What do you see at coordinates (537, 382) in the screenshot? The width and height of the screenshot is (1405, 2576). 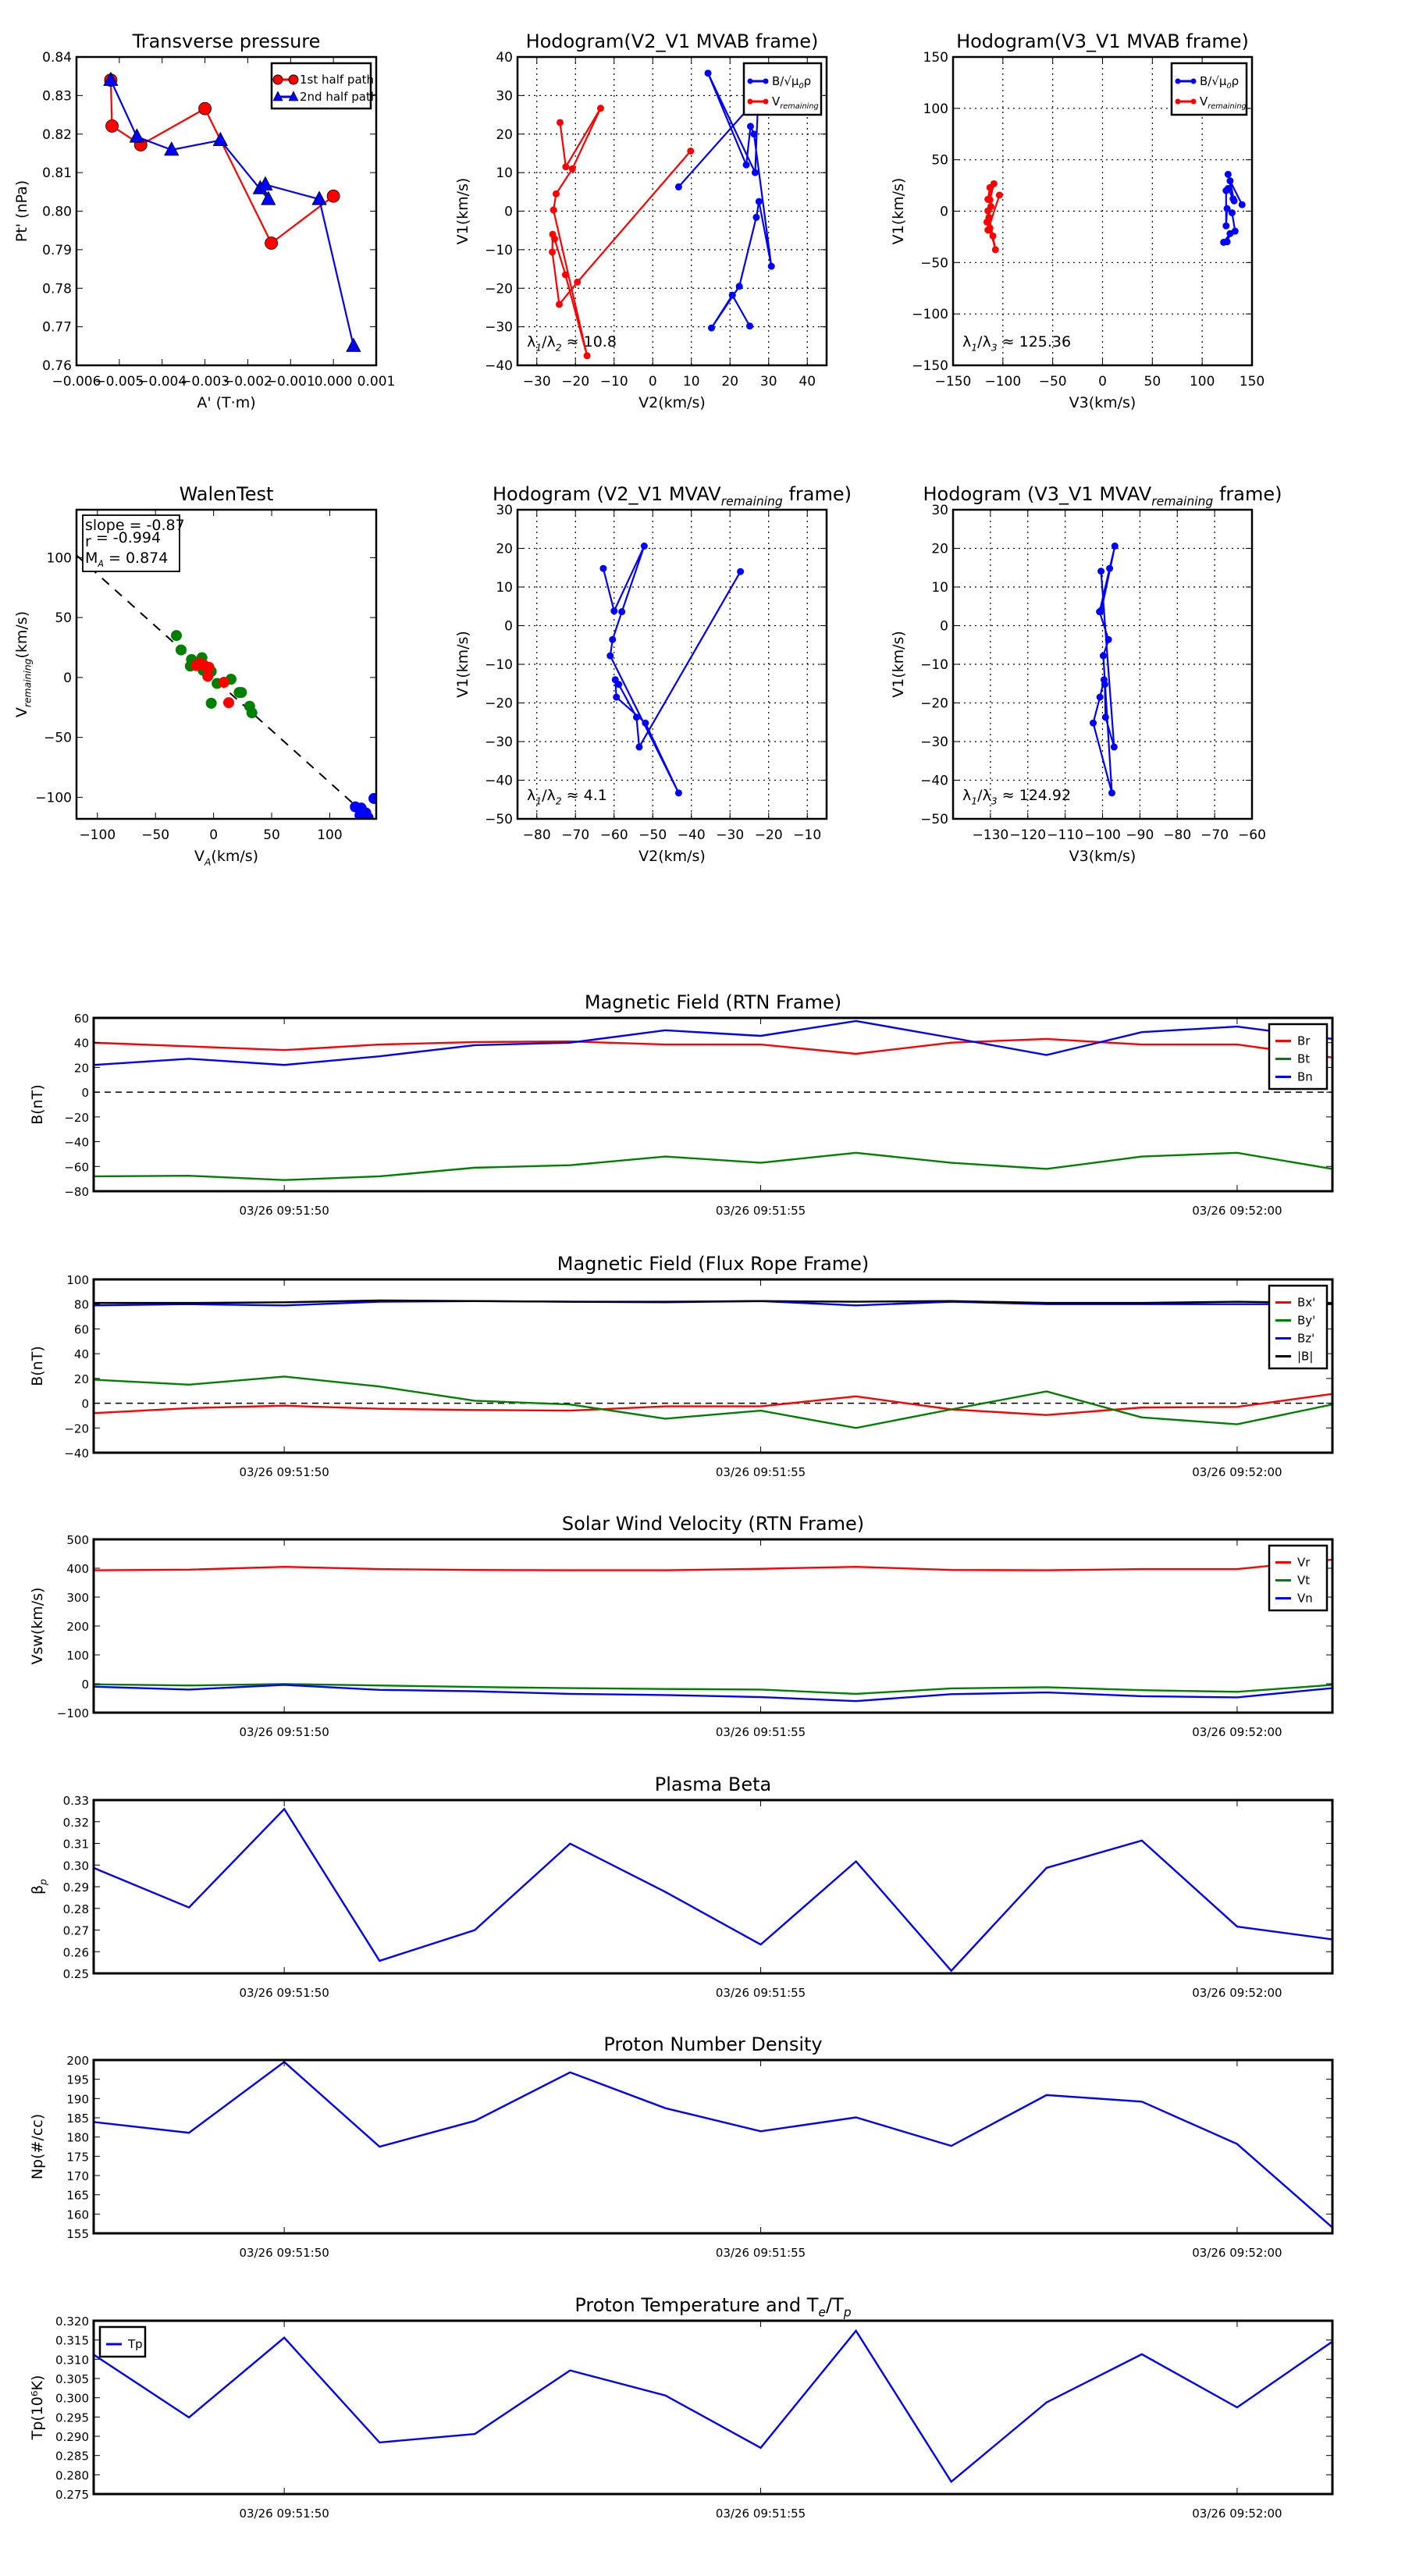 I see `x-tick-label: −30` at bounding box center [537, 382].